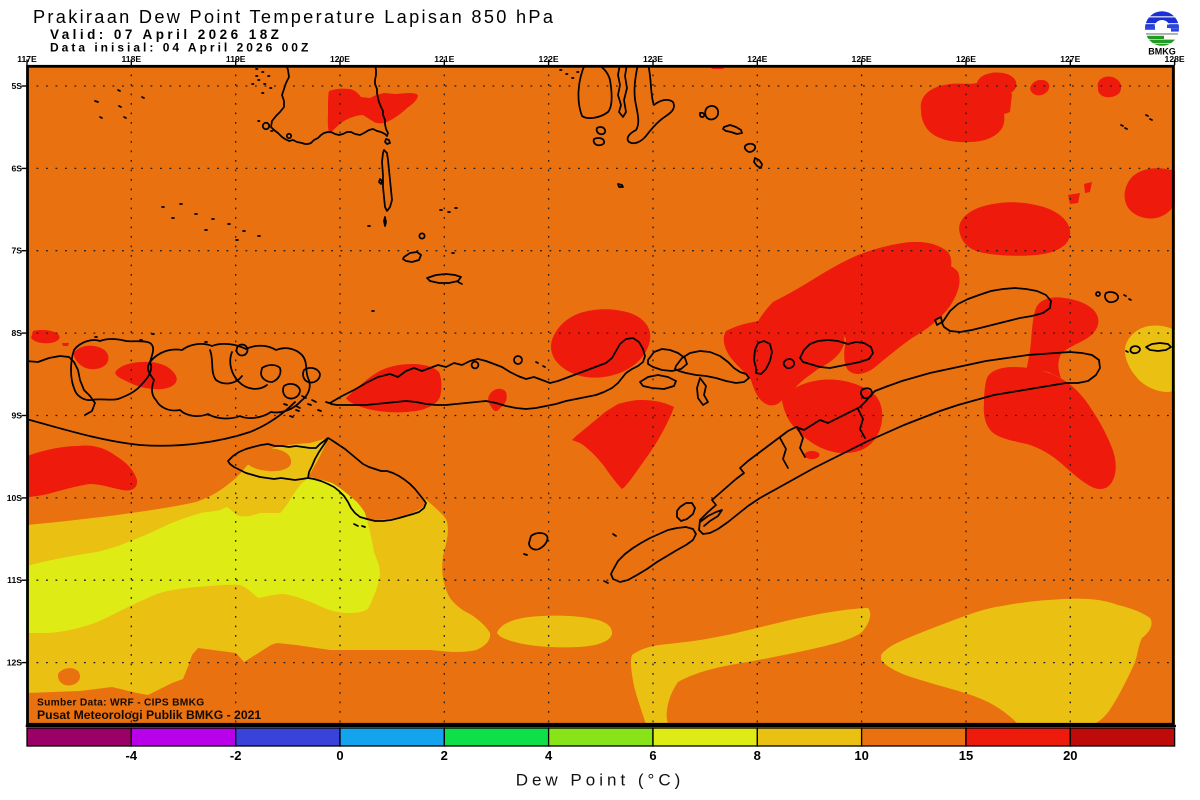 The width and height of the screenshot is (1200, 800). I want to click on svg-text: 8, so click(757, 755).